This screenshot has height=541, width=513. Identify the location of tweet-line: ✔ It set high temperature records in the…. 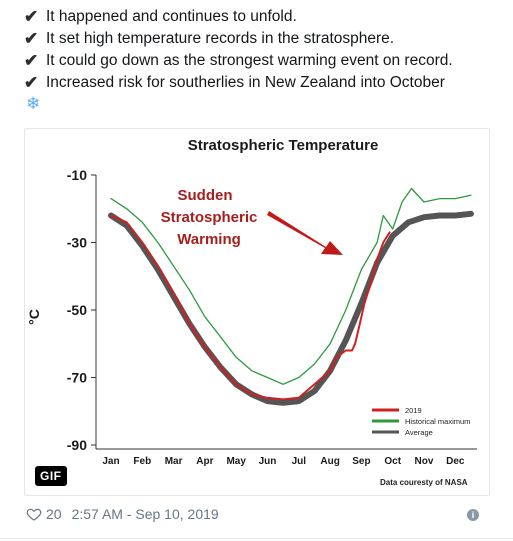
(265, 39).